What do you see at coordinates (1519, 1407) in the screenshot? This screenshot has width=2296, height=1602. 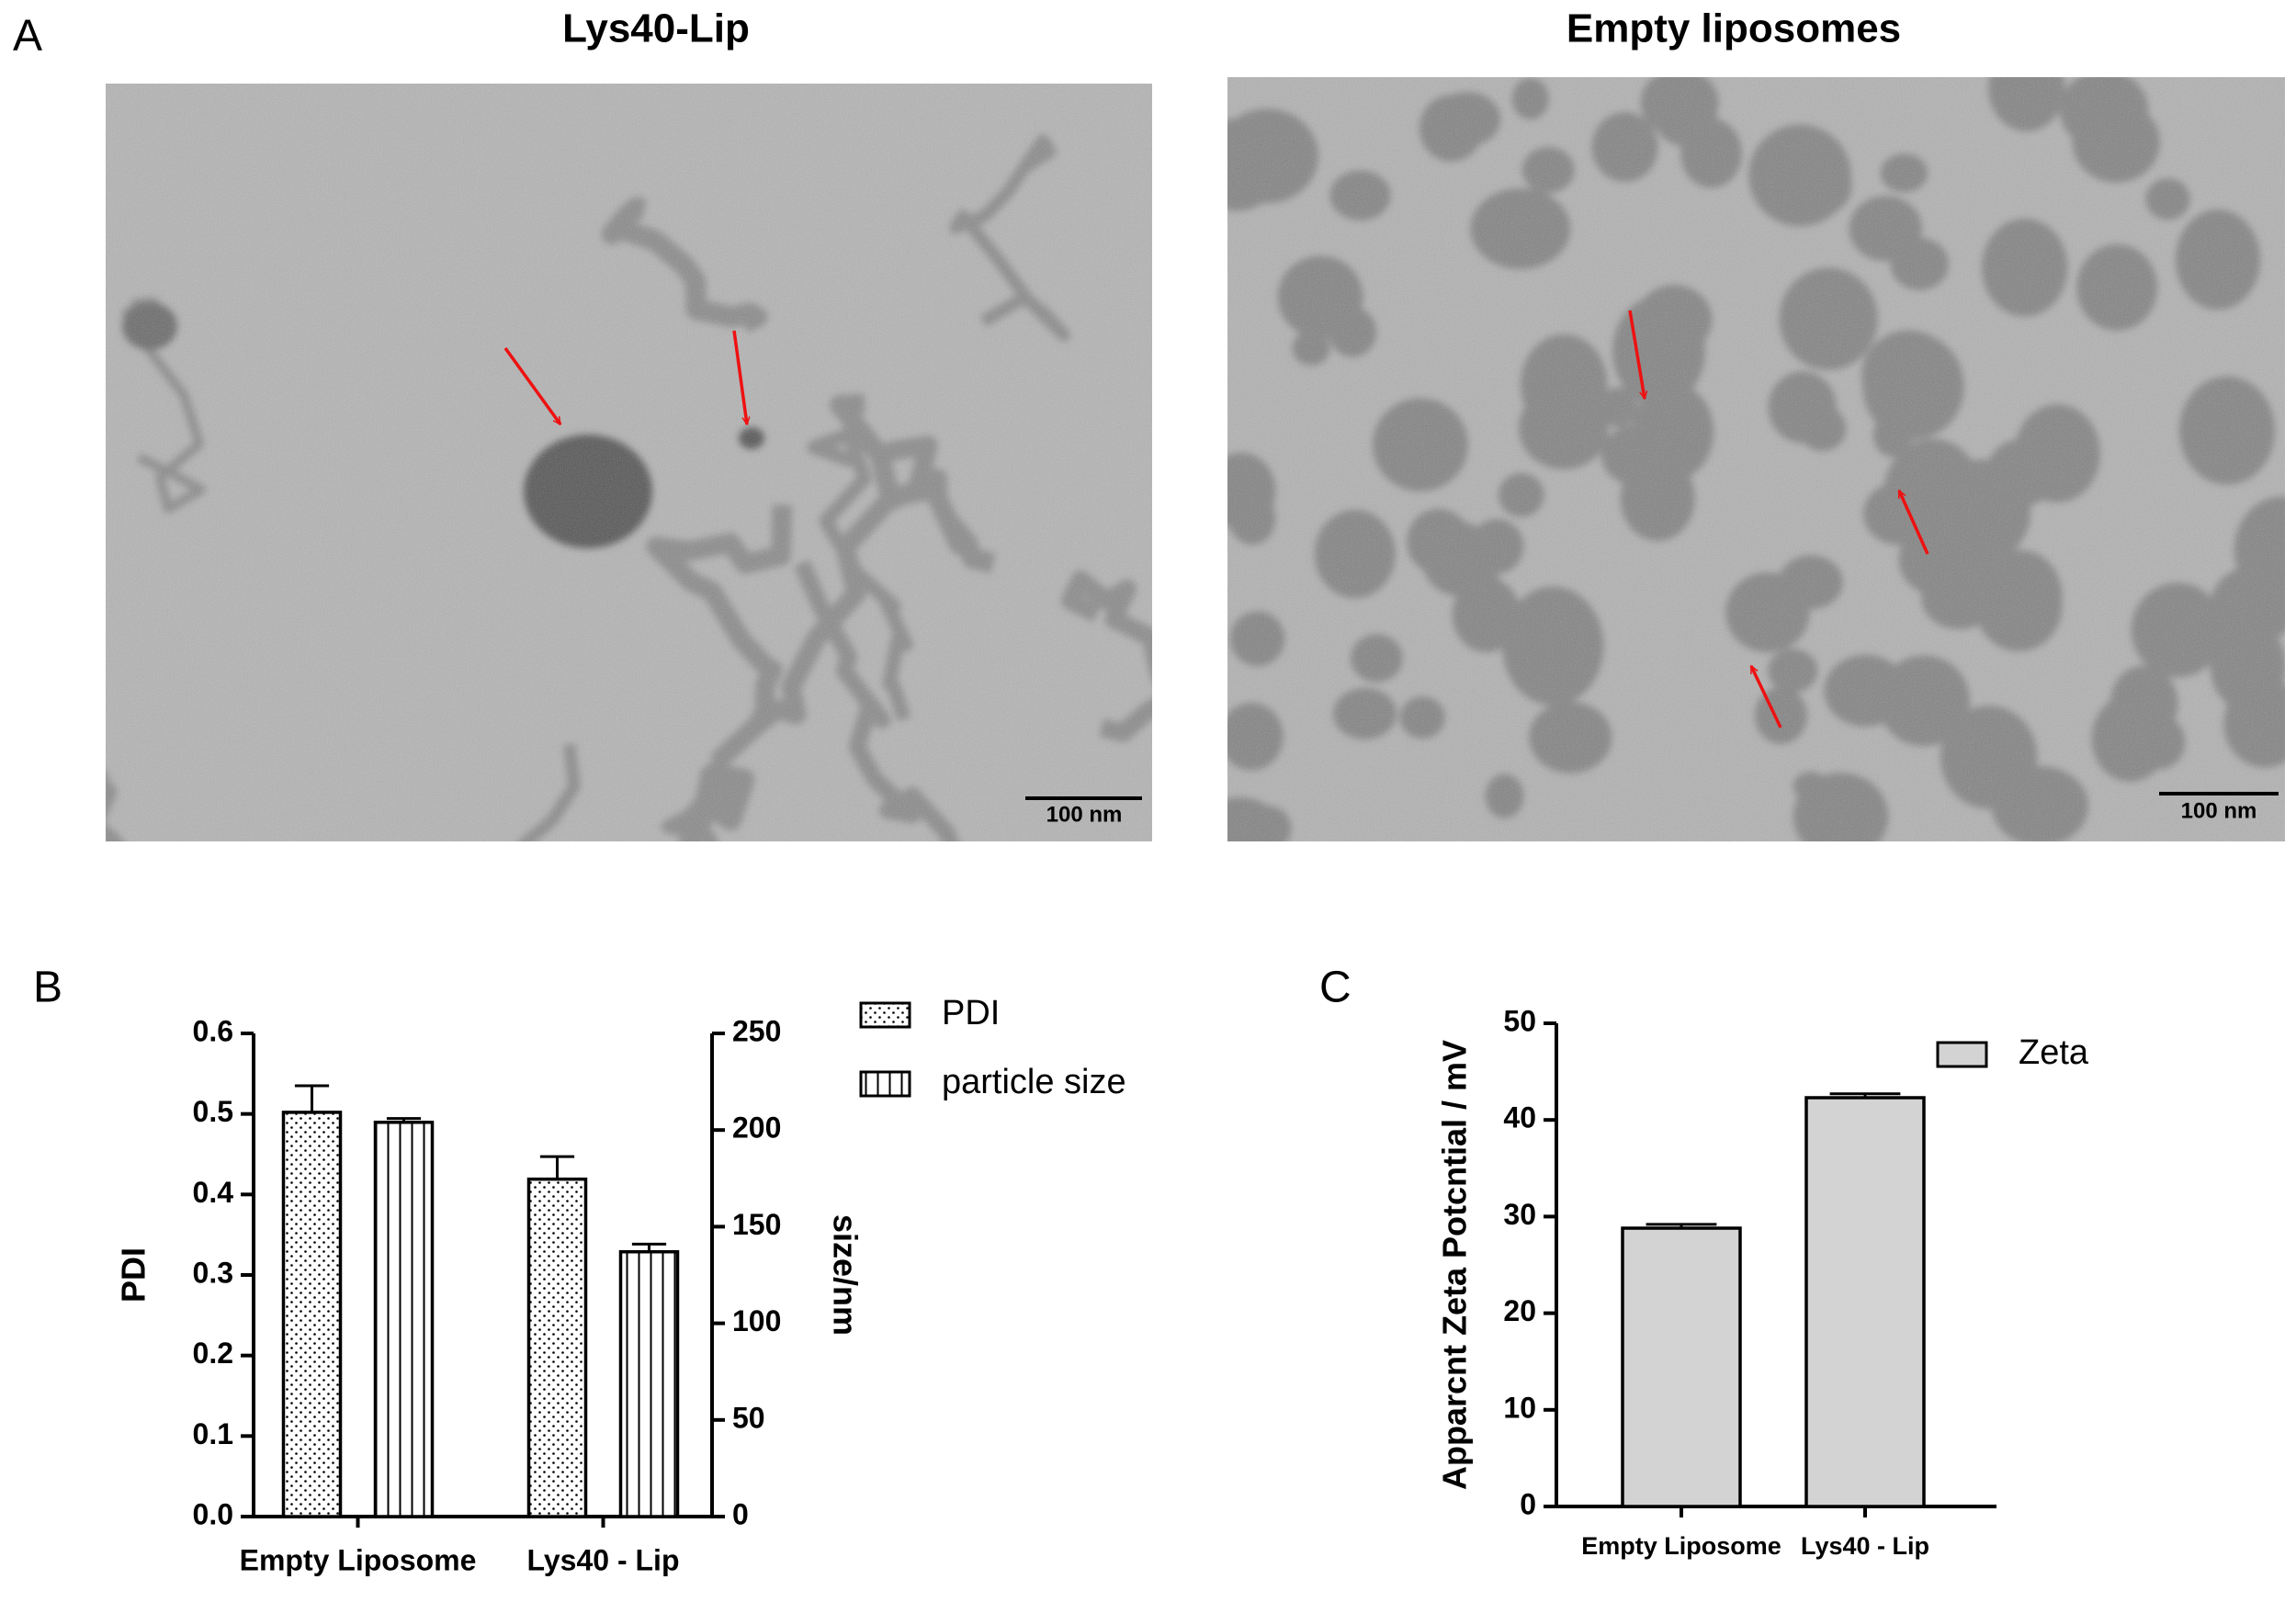 I see `y-tick-label: 10` at bounding box center [1519, 1407].